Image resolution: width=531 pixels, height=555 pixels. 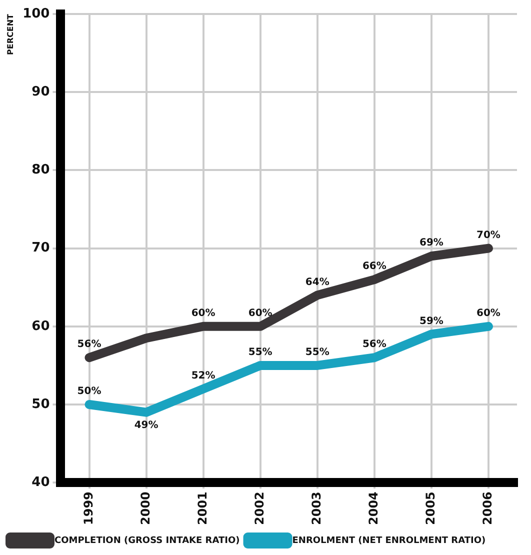 What do you see at coordinates (389, 541) in the screenshot?
I see `legend-label: ENROLMENT (NET ENROLMENT RATIO)` at bounding box center [389, 541].